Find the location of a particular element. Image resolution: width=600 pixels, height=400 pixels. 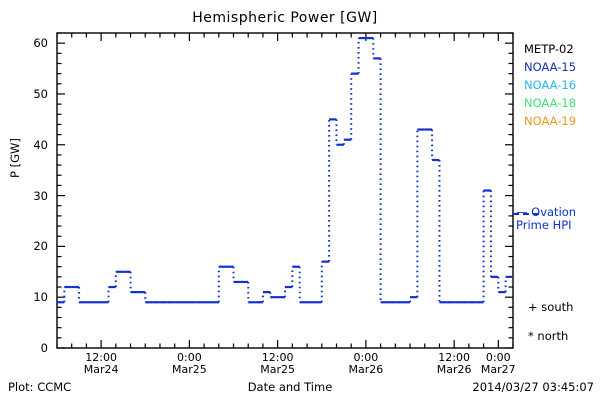

x-tick-label: 0:00 Mar25 is located at coordinates (189, 363).